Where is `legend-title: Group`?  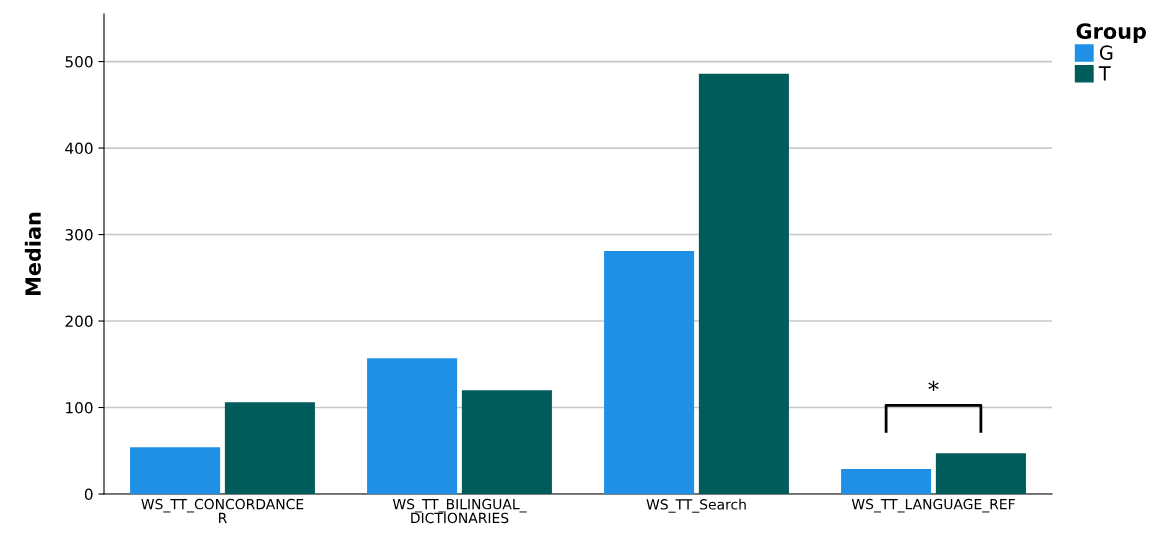 legend-title: Group is located at coordinates (1111, 33).